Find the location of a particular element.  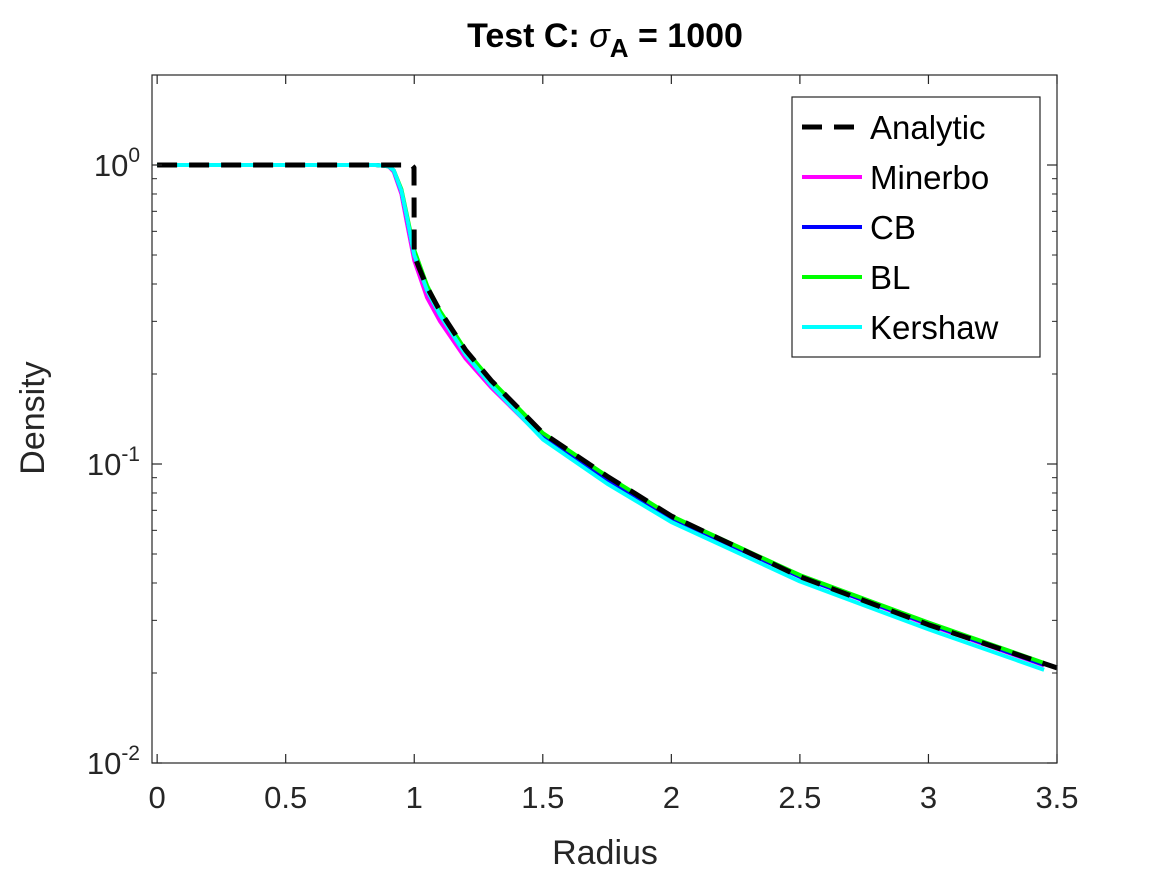

x-axis-label: Radius is located at coordinates (605, 853).